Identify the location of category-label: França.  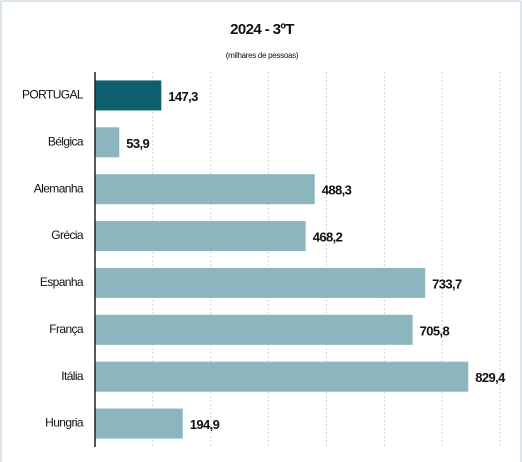
(66, 329).